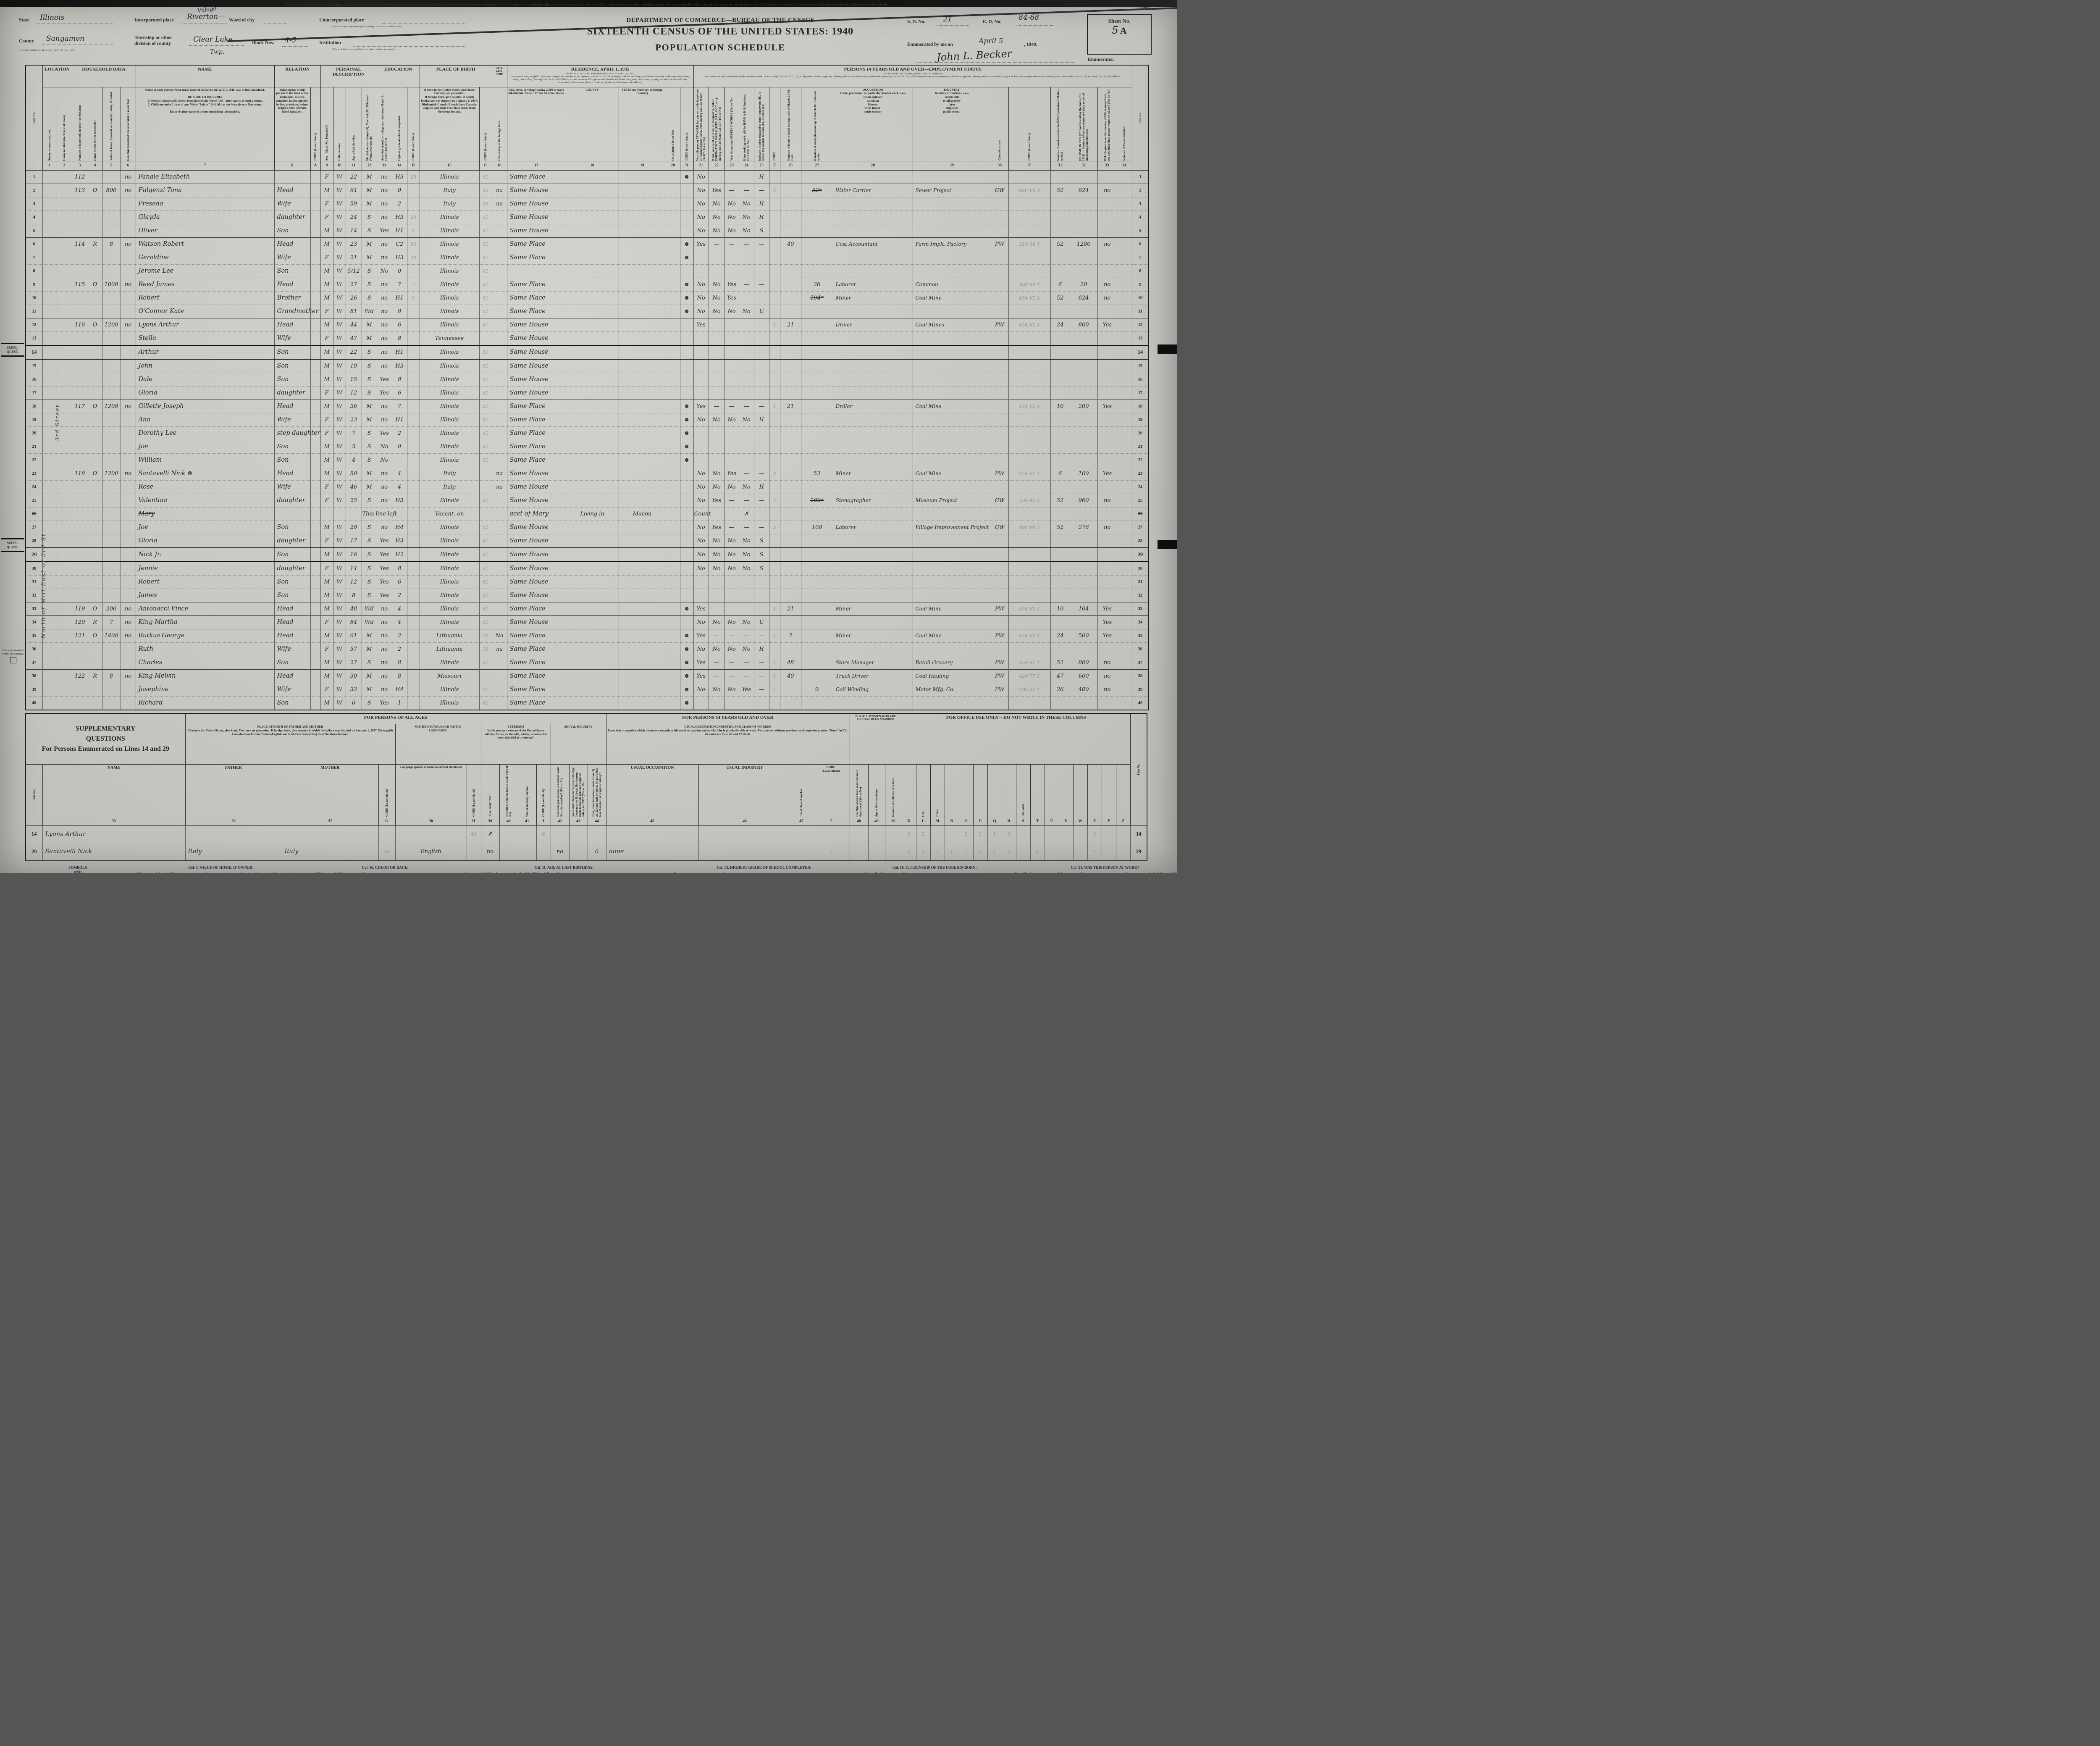 This screenshot has width=2100, height=1746. Describe the element at coordinates (687, 447) in the screenshot. I see `col-codeD-line-21: ⊗` at that location.